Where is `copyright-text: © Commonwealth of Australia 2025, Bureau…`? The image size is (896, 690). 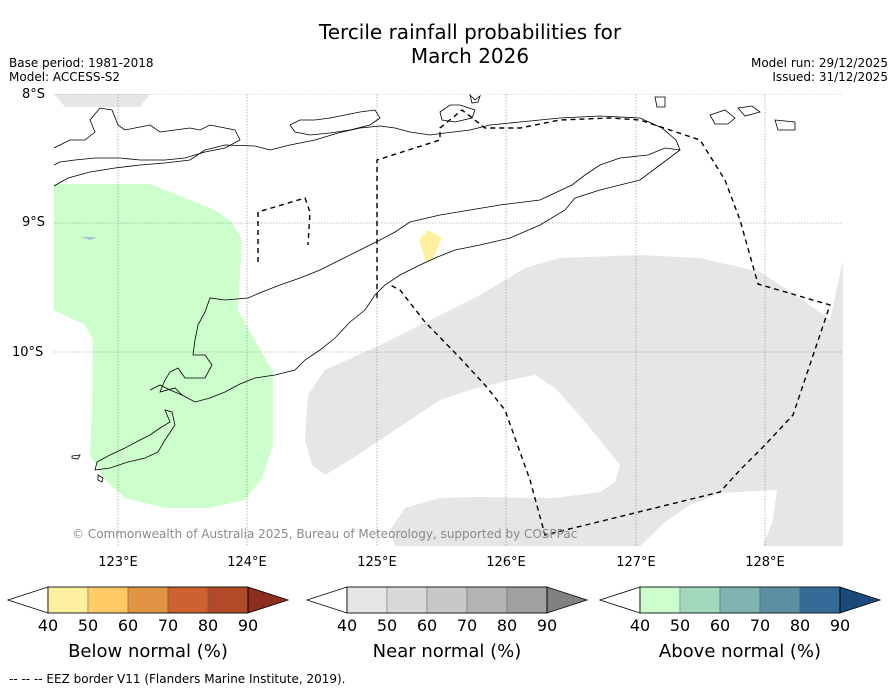 copyright-text: © Commonwealth of Australia 2025, Bureau… is located at coordinates (324, 534).